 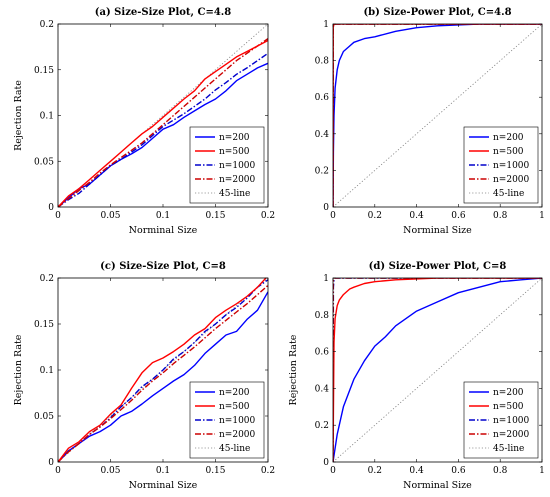 I want to click on series-line-n=2000, so click(x=163, y=373).